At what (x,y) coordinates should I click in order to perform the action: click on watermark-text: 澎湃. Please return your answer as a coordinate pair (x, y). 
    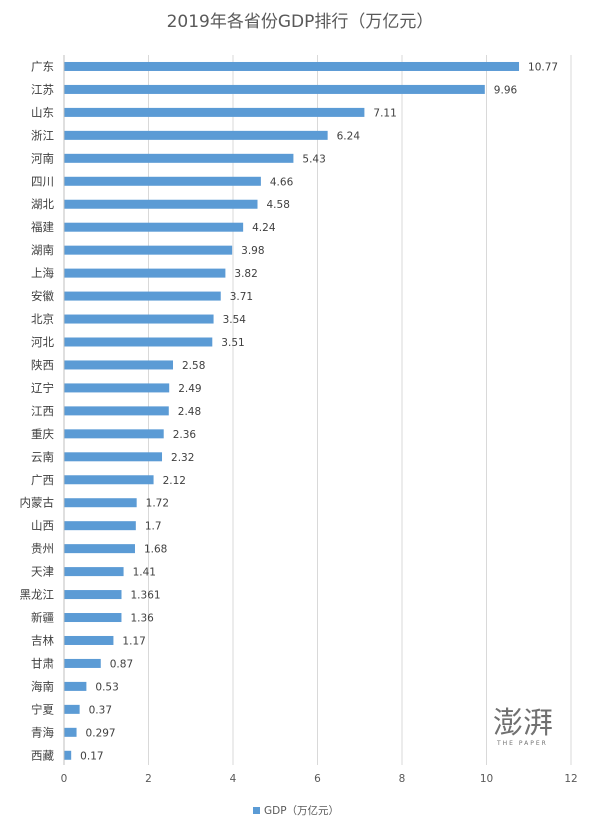
    Looking at the image, I should click on (523, 723).